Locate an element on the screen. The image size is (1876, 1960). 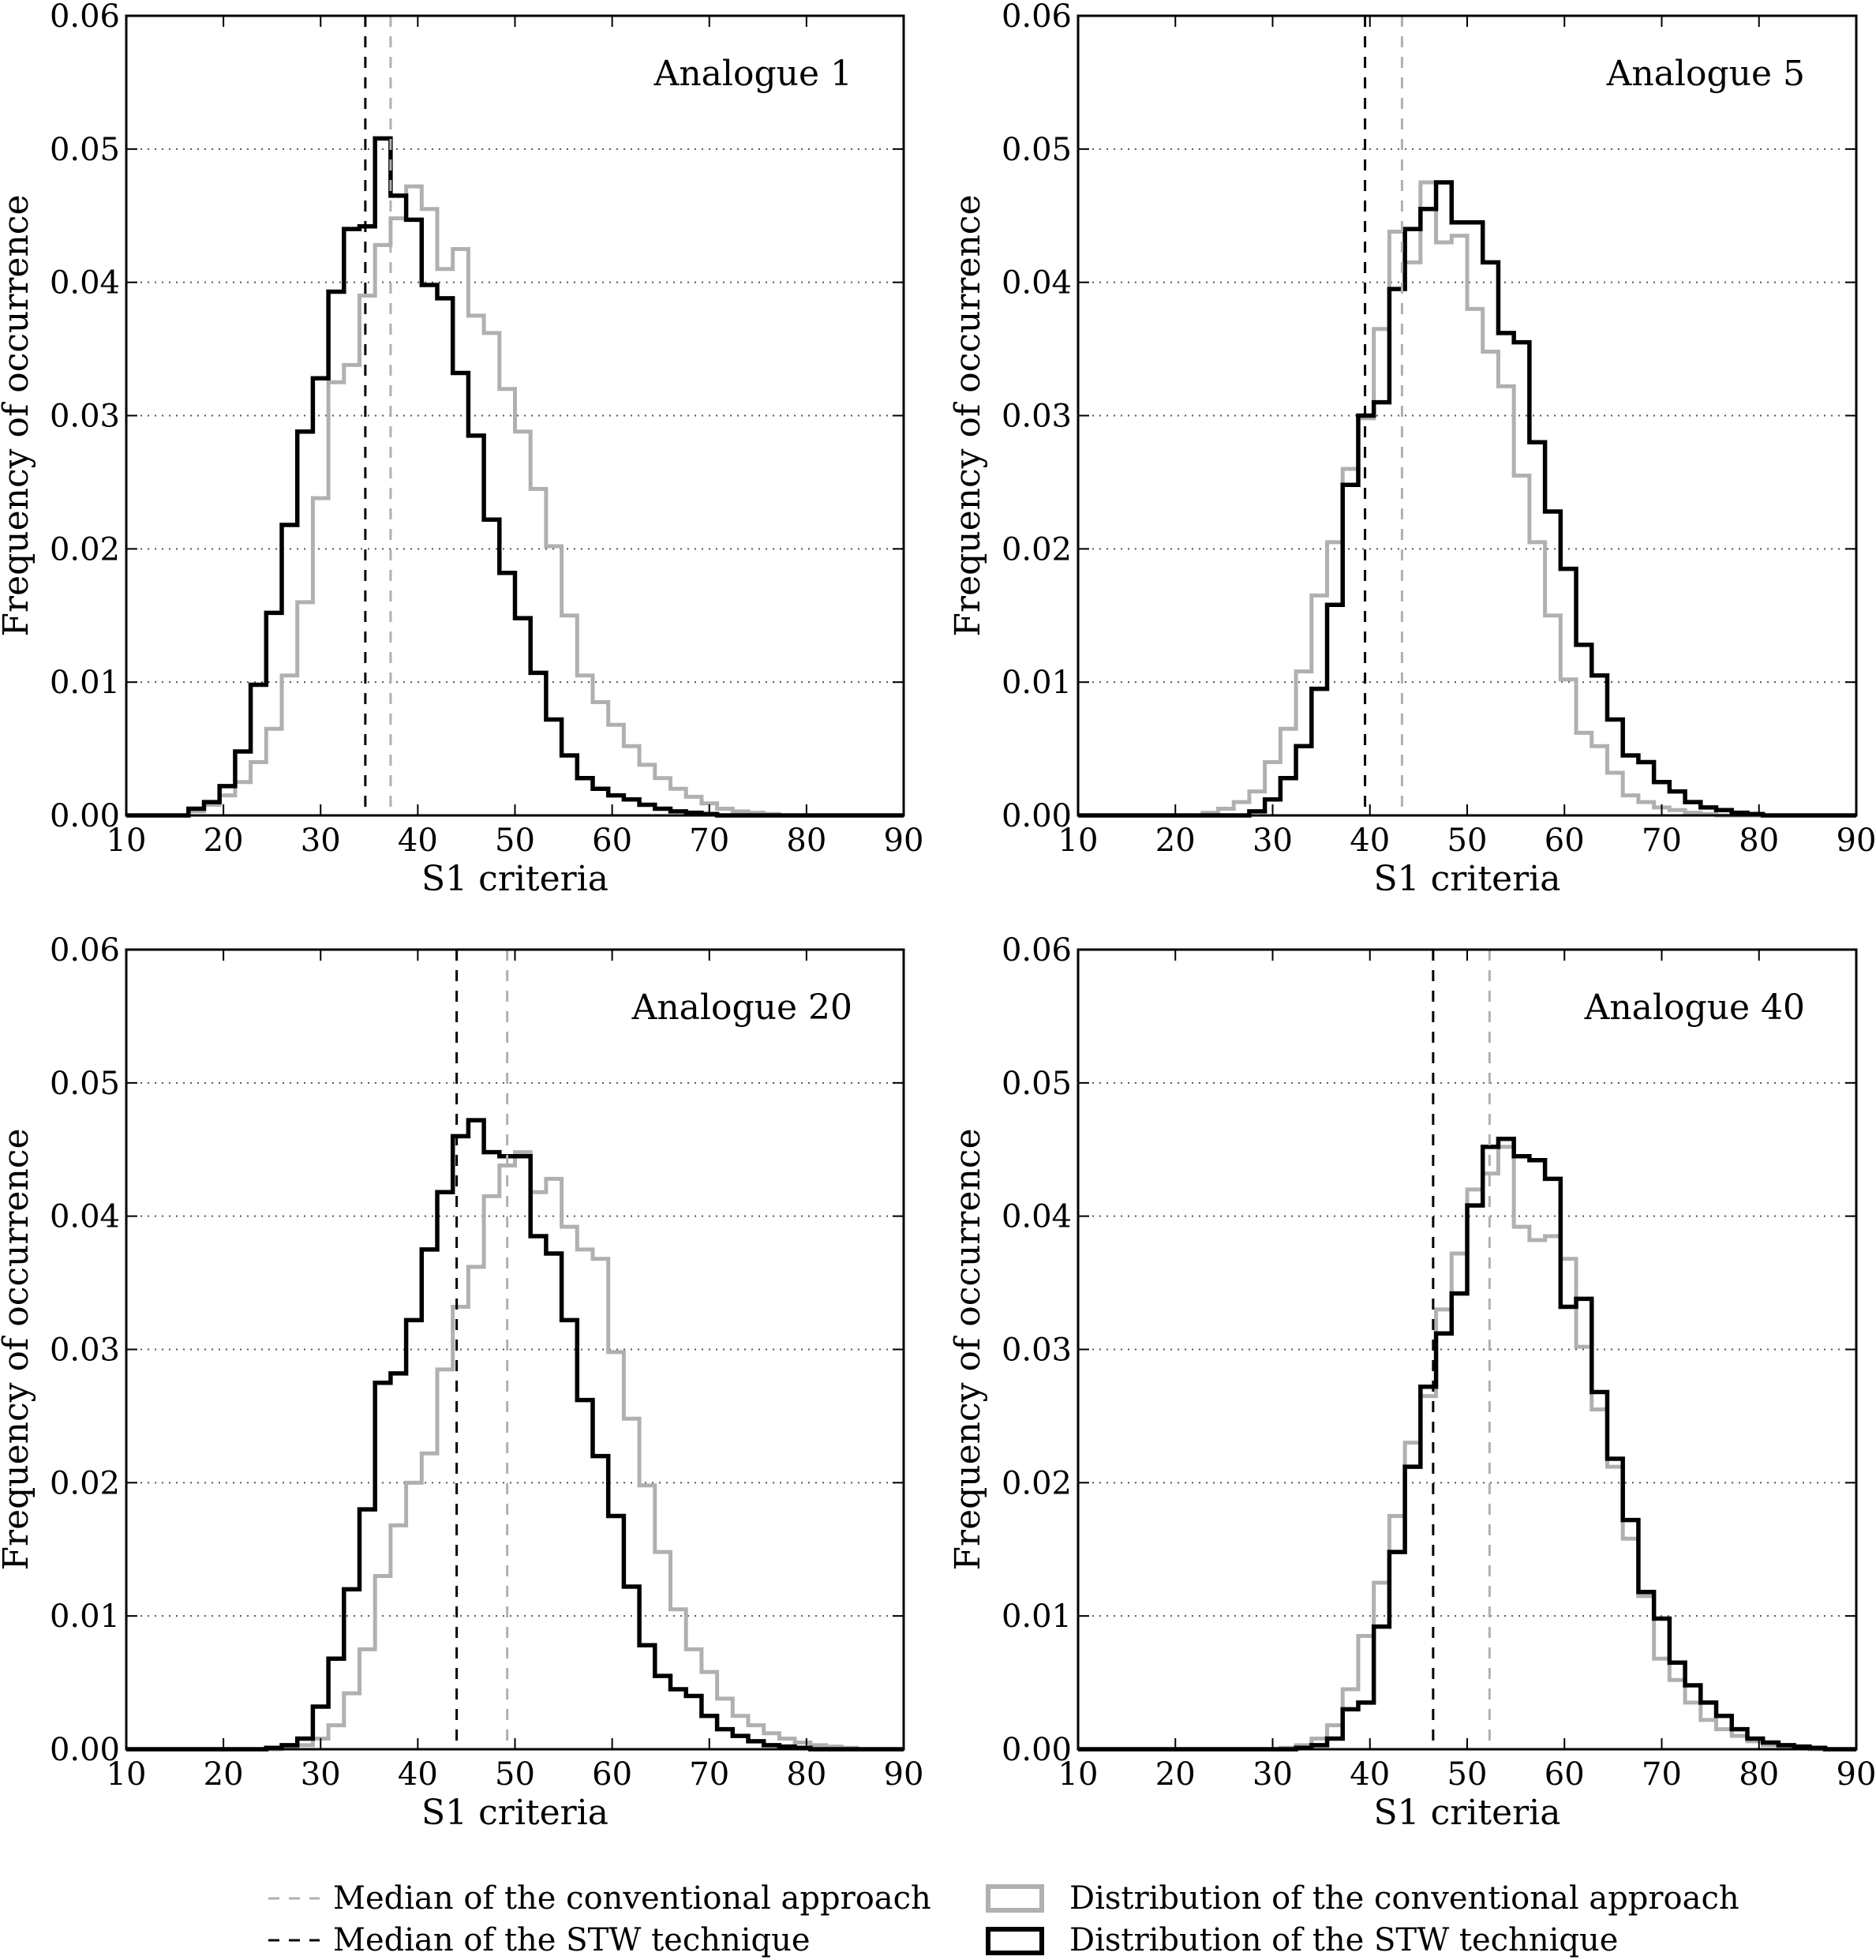
panel-title: Analogue 1 is located at coordinates (752, 74).